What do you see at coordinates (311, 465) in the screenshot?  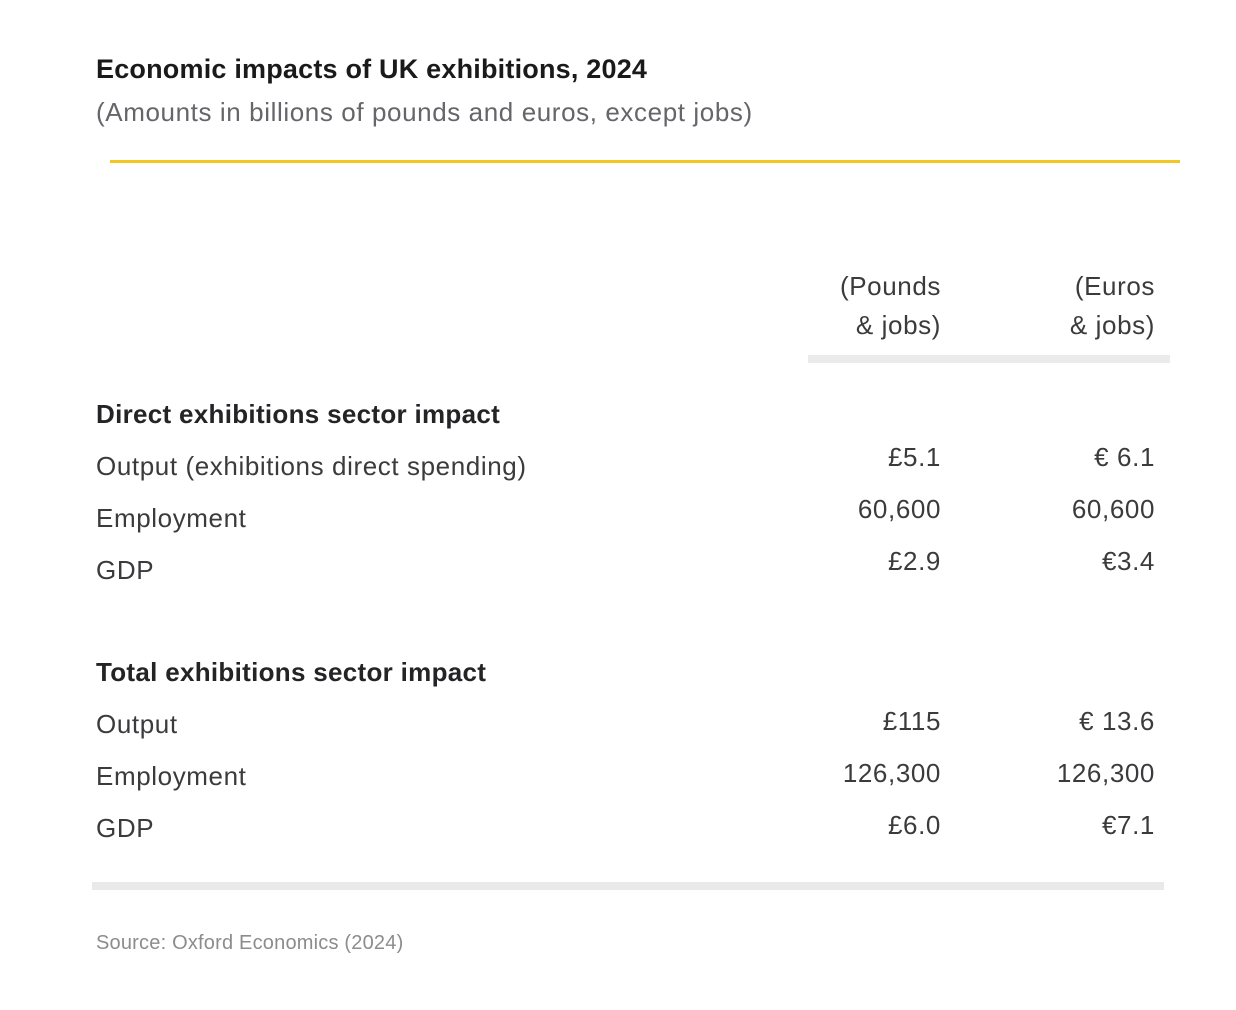 I see `row-label: Output (exhibitions direct spending)` at bounding box center [311, 465].